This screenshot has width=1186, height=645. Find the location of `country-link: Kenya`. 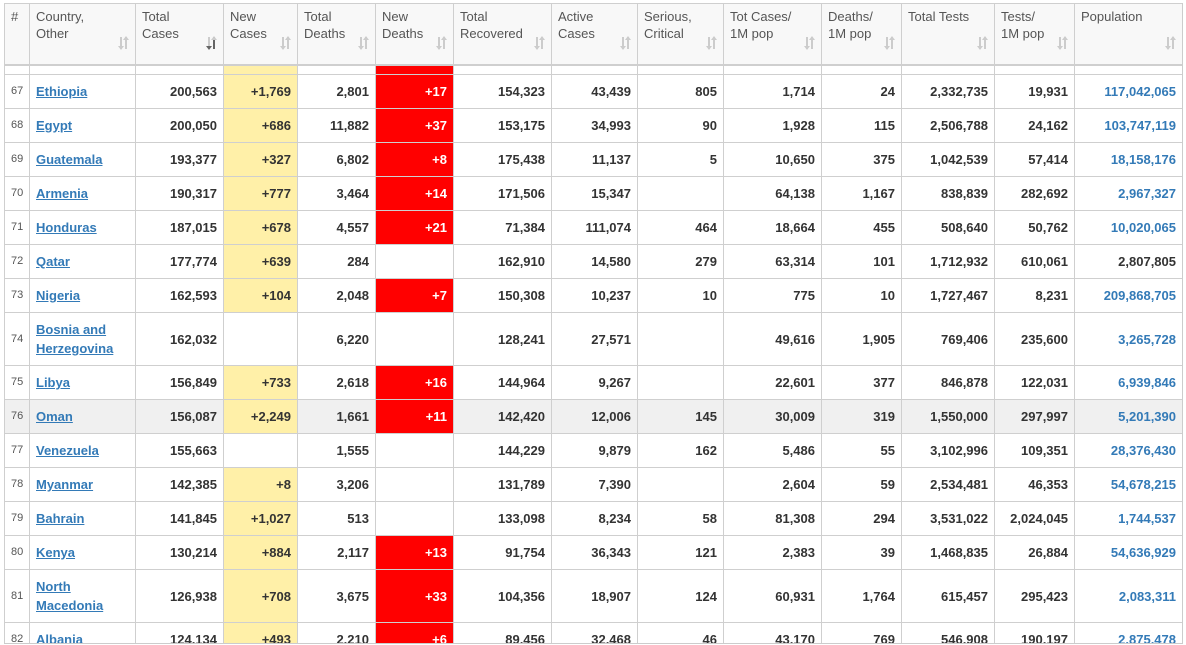

country-link: Kenya is located at coordinates (56, 552).